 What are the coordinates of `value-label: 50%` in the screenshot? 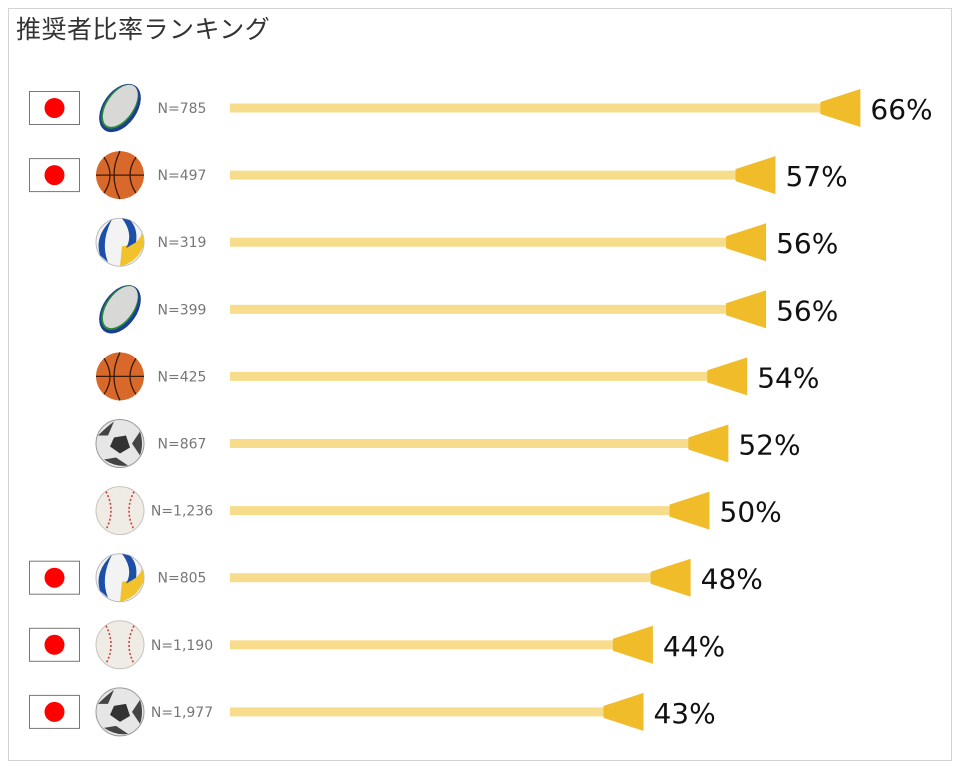 It's located at (751, 512).